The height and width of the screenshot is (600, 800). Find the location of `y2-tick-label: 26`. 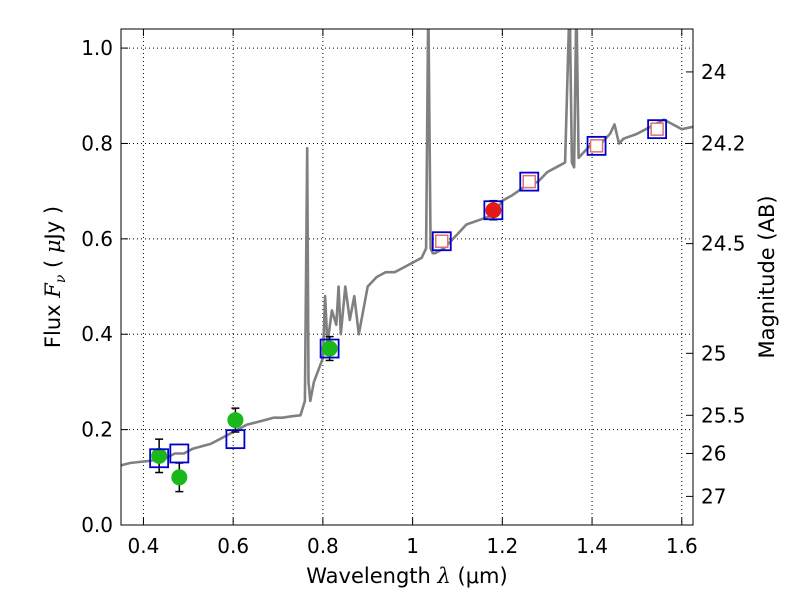

y2-tick-label: 26 is located at coordinates (713, 453).